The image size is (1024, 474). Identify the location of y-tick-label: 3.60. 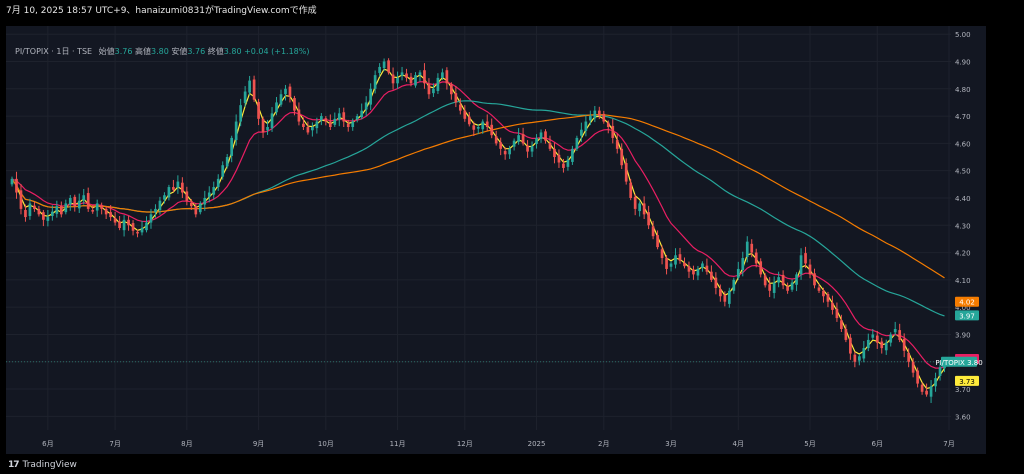
(963, 417).